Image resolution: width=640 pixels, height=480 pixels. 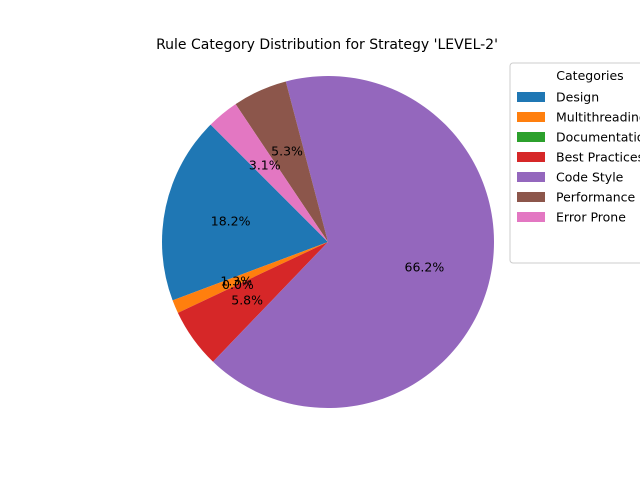 I want to click on legend-swatch-performance, so click(x=531, y=197).